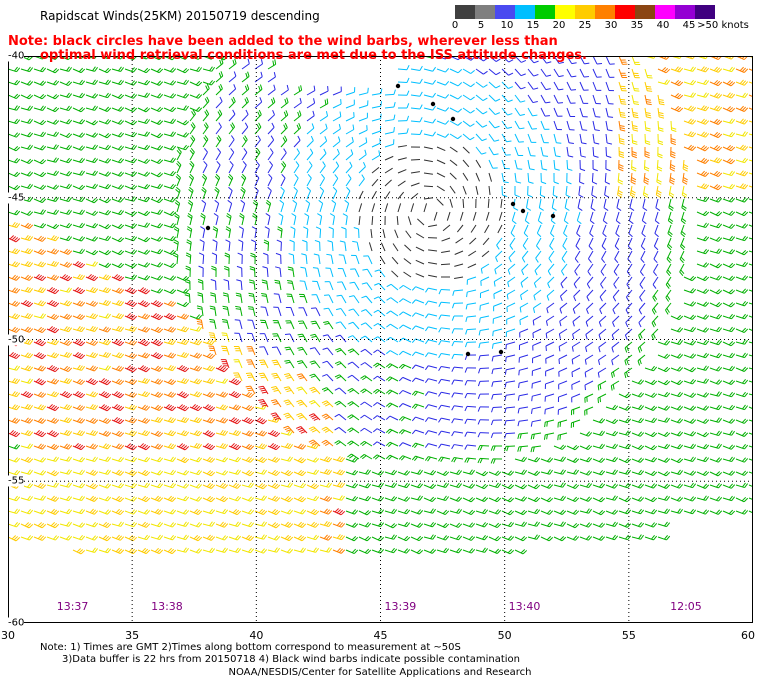  Describe the element at coordinates (559, 25) in the screenshot. I see `color-bar-label: 20` at that location.